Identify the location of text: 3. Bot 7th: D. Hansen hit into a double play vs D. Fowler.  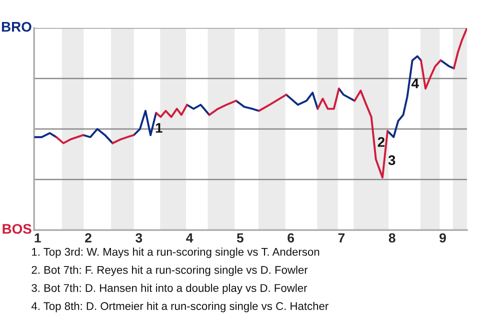
(170, 289).